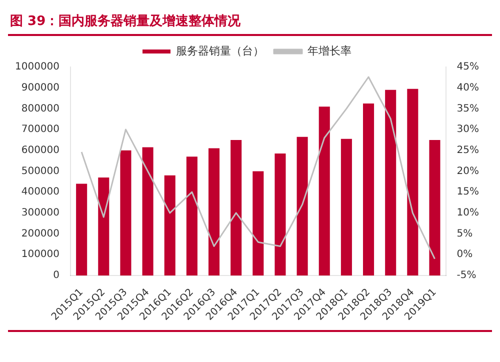 The width and height of the screenshot is (500, 362). I want to click on y-tick-label: 600000, so click(40, 150).